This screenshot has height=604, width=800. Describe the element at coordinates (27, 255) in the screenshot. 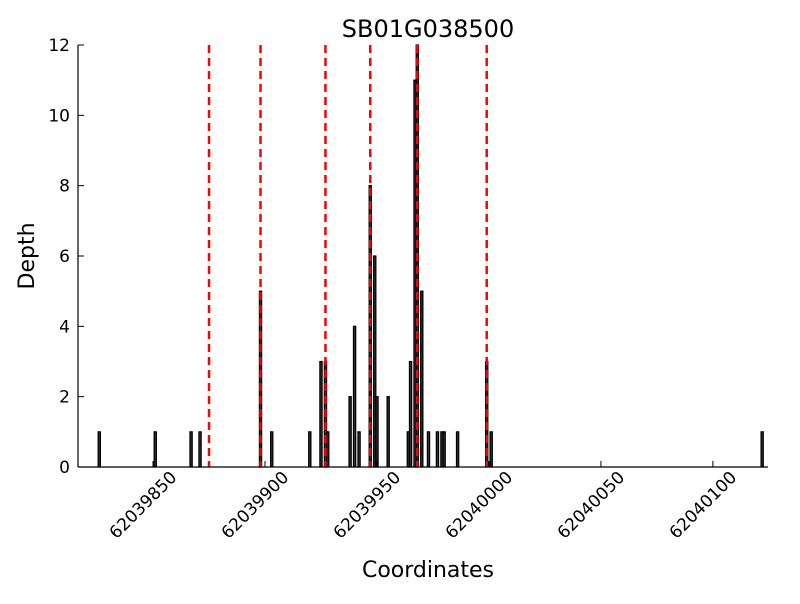

I see `y-axis-label: Depth` at that location.